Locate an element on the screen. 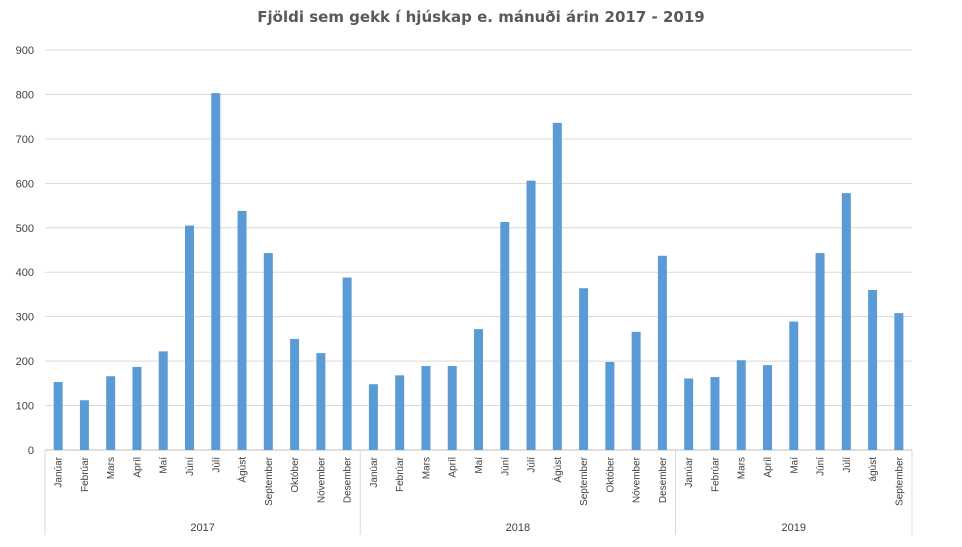 This screenshot has width=962, height=547. x-group-label: 2019 is located at coordinates (794, 528).